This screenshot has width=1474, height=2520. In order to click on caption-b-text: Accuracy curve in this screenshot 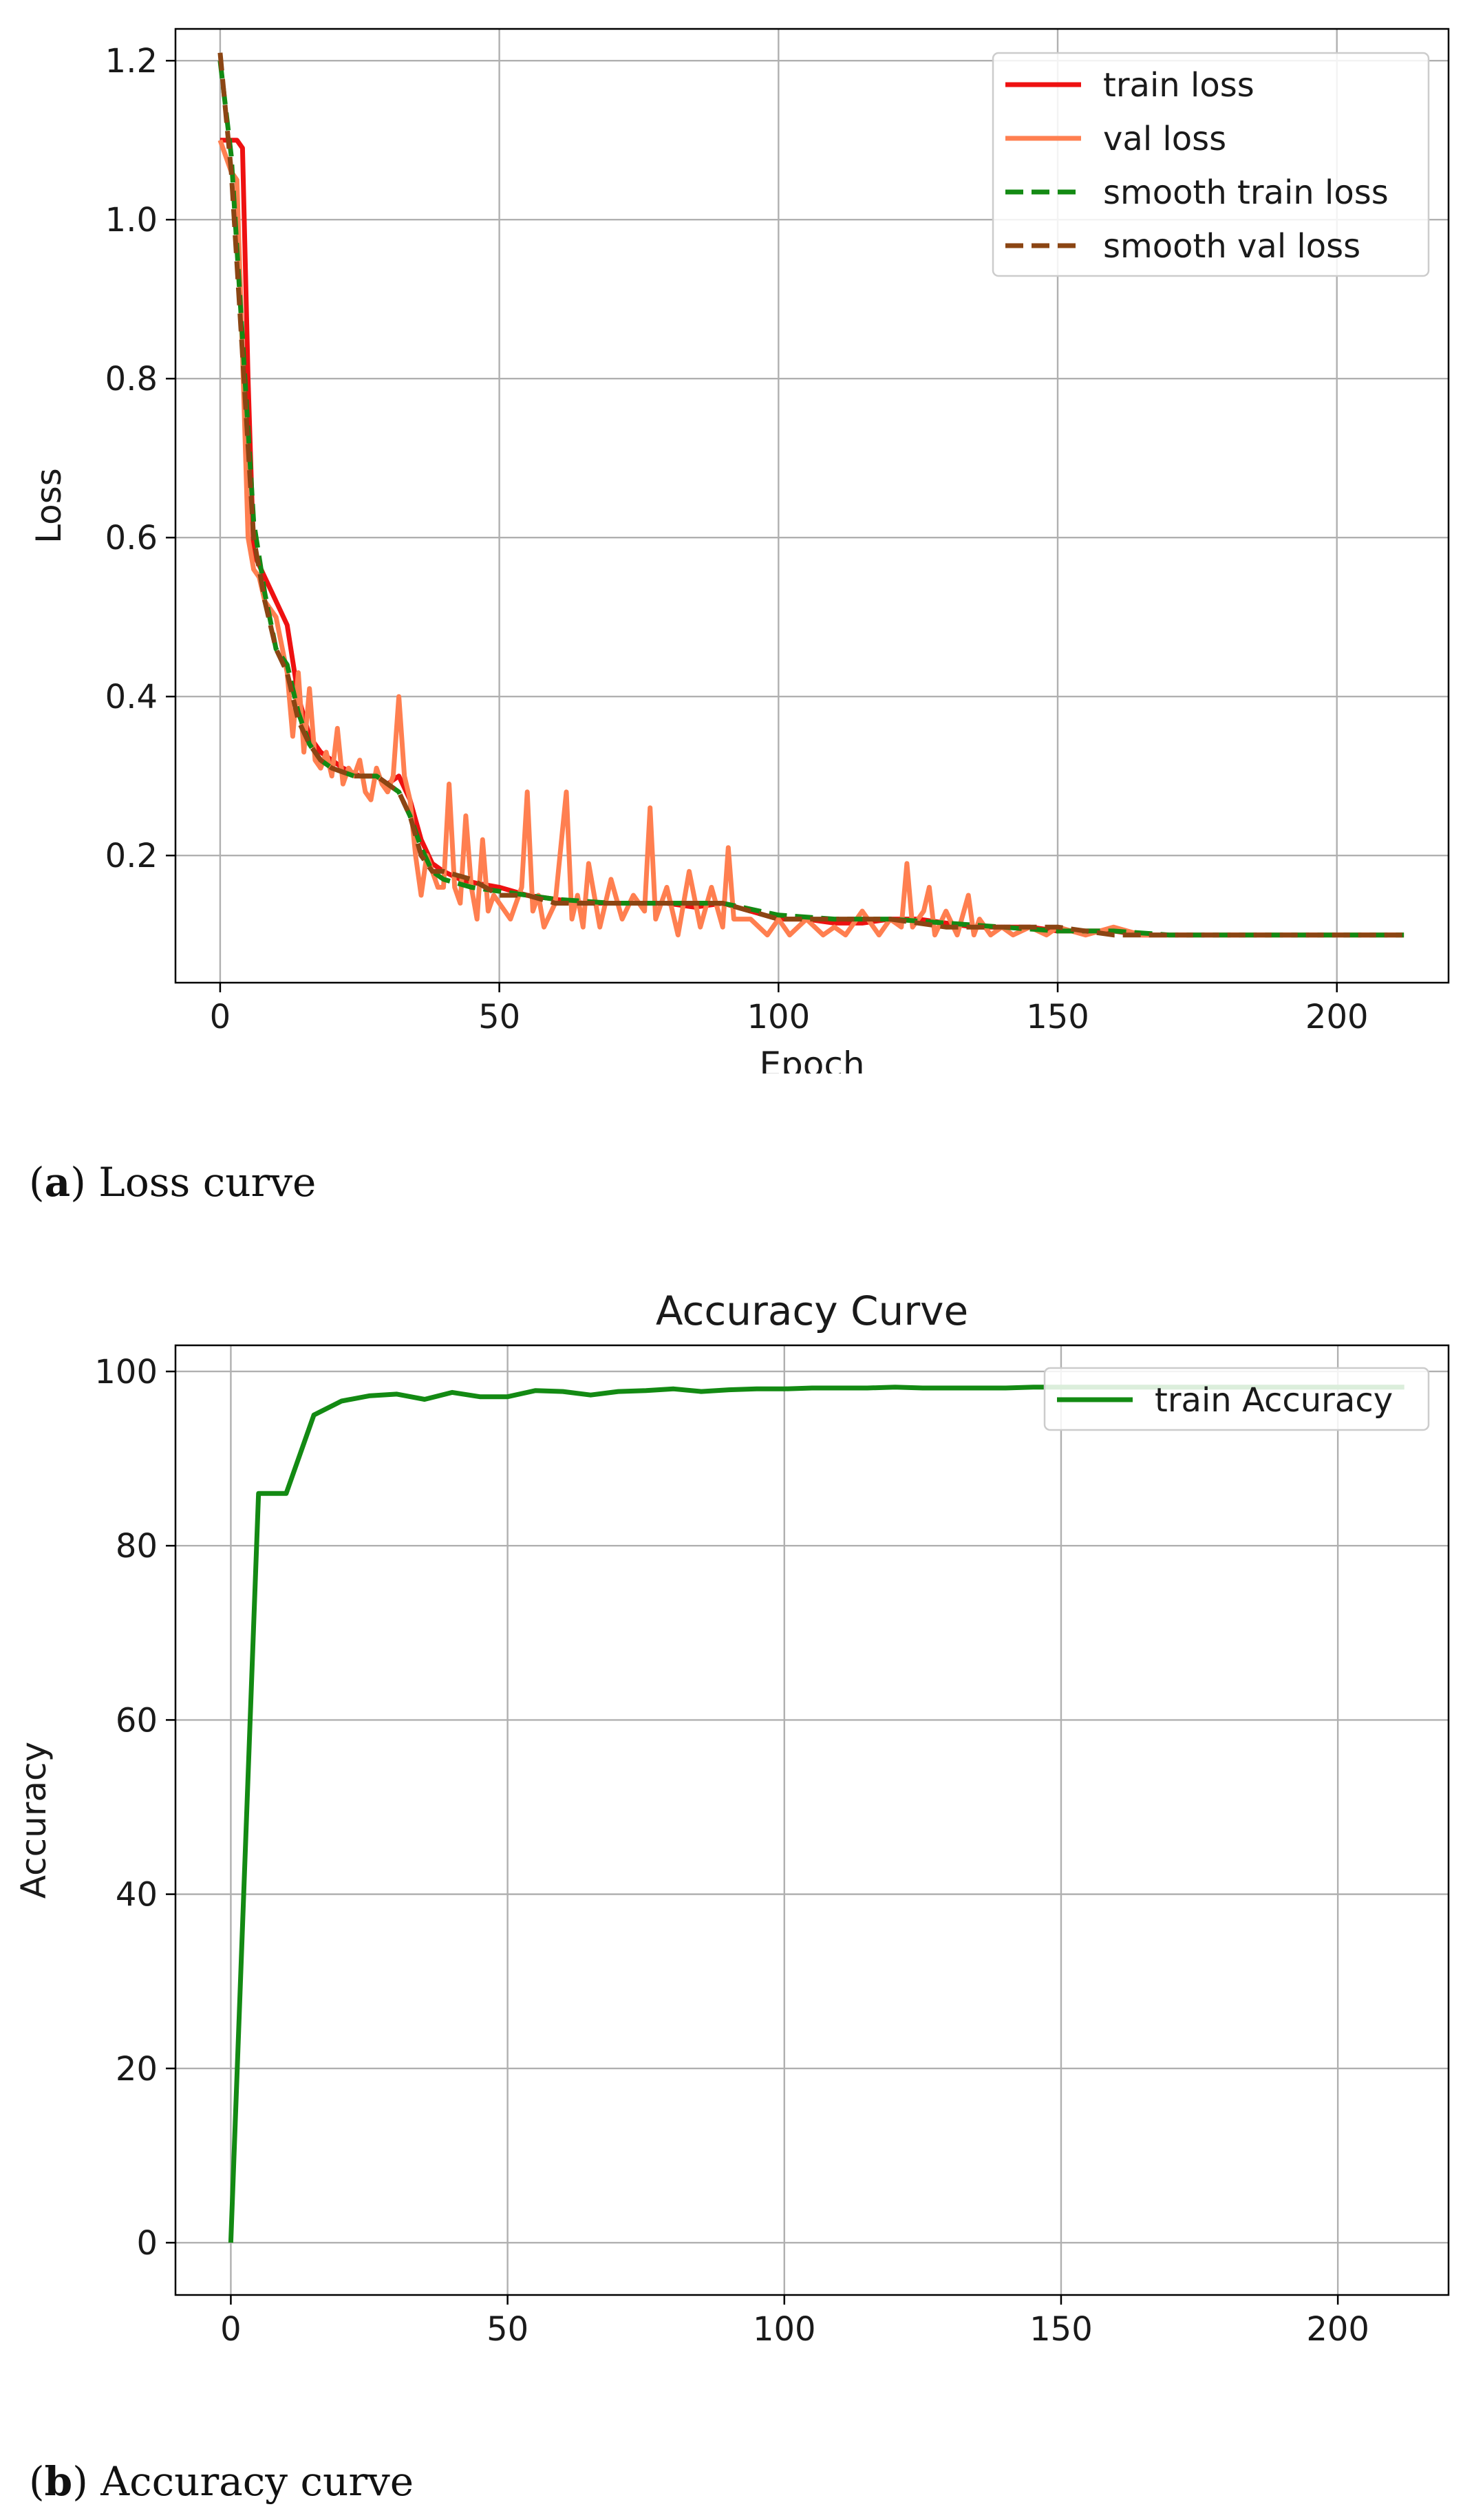, I will do `click(250, 2481)`.